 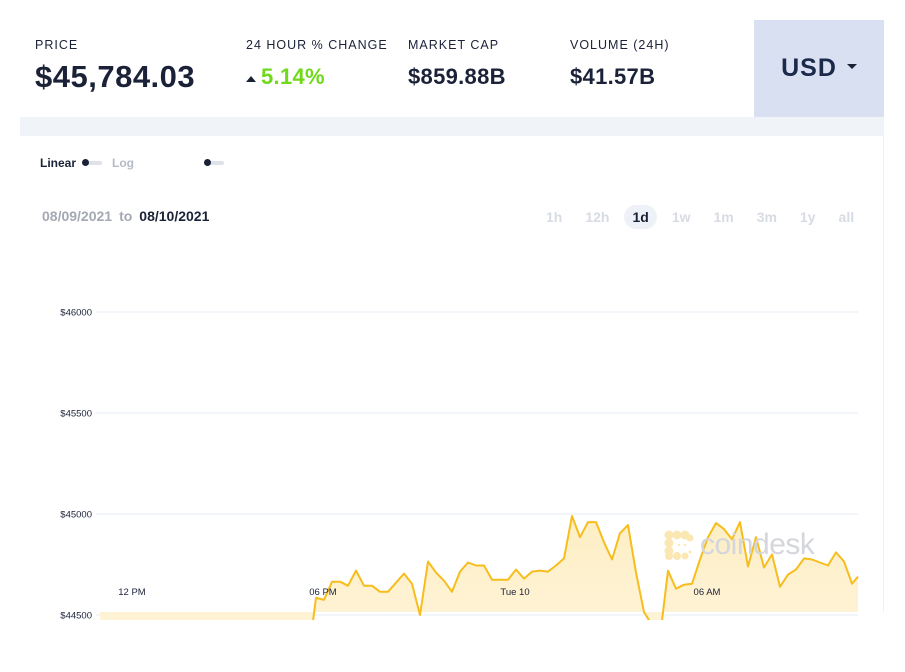 I want to click on y-tick-label: $46000, so click(x=76, y=313).